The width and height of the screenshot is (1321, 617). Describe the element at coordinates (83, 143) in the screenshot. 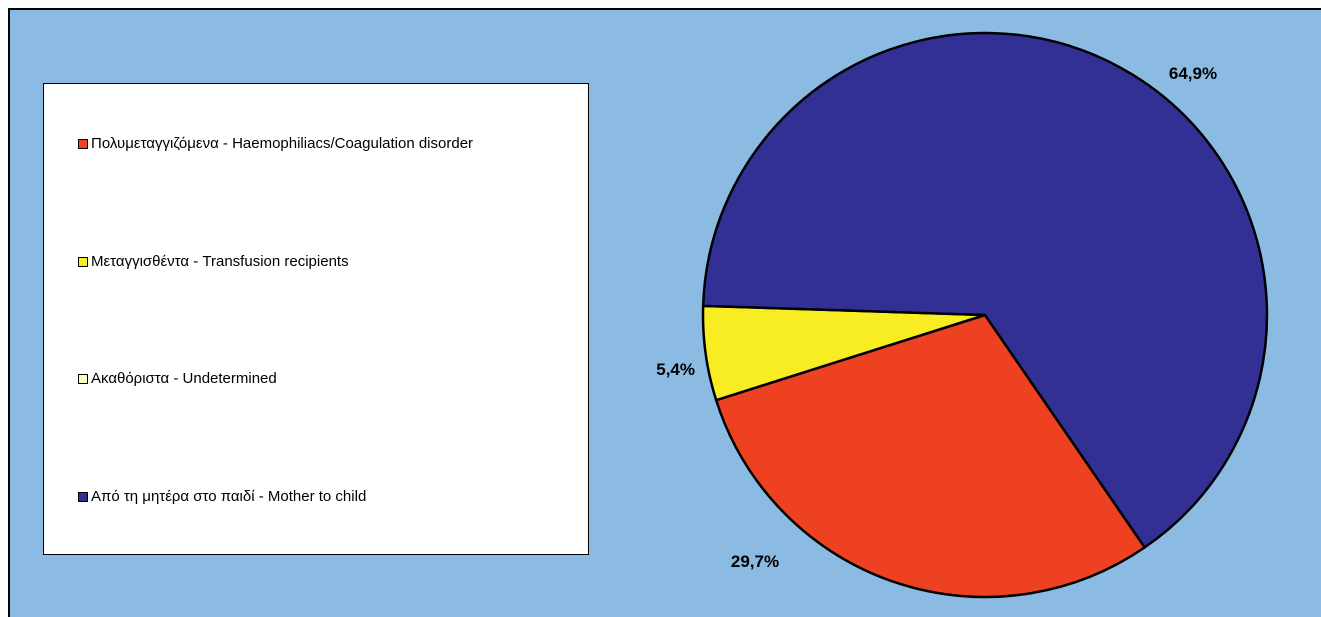

I see `legend-swatch-haemophiliacs` at that location.